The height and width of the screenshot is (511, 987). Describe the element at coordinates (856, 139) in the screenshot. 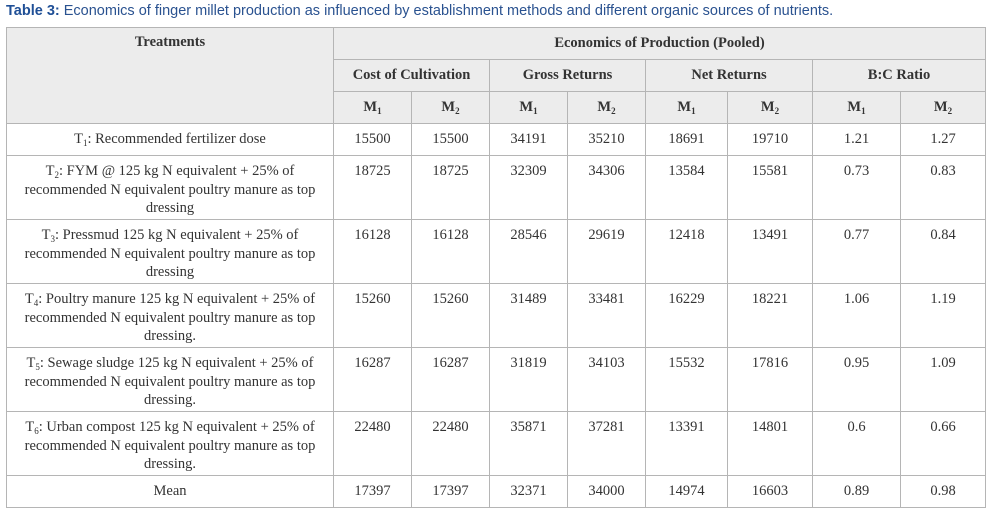

I see `value-cell: 1.21` at that location.